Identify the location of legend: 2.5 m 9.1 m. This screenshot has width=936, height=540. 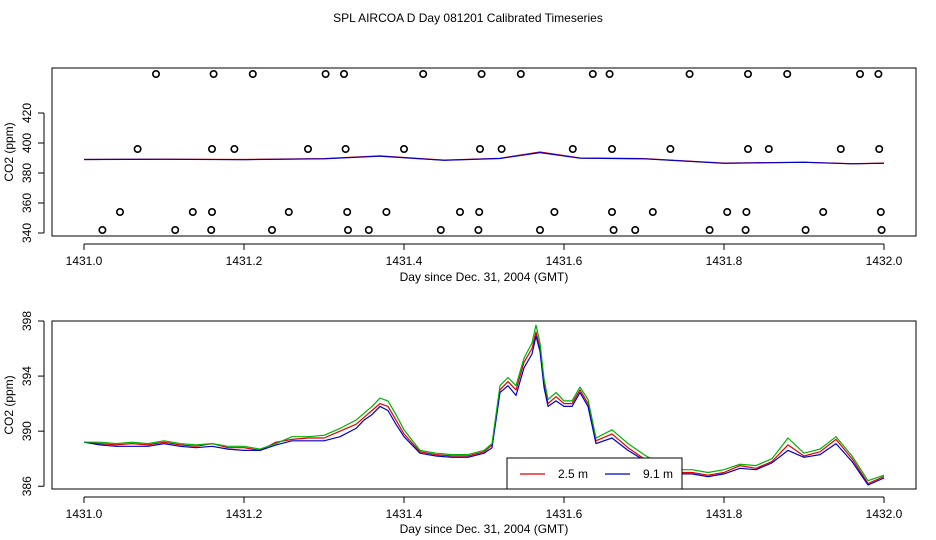
(594, 473).